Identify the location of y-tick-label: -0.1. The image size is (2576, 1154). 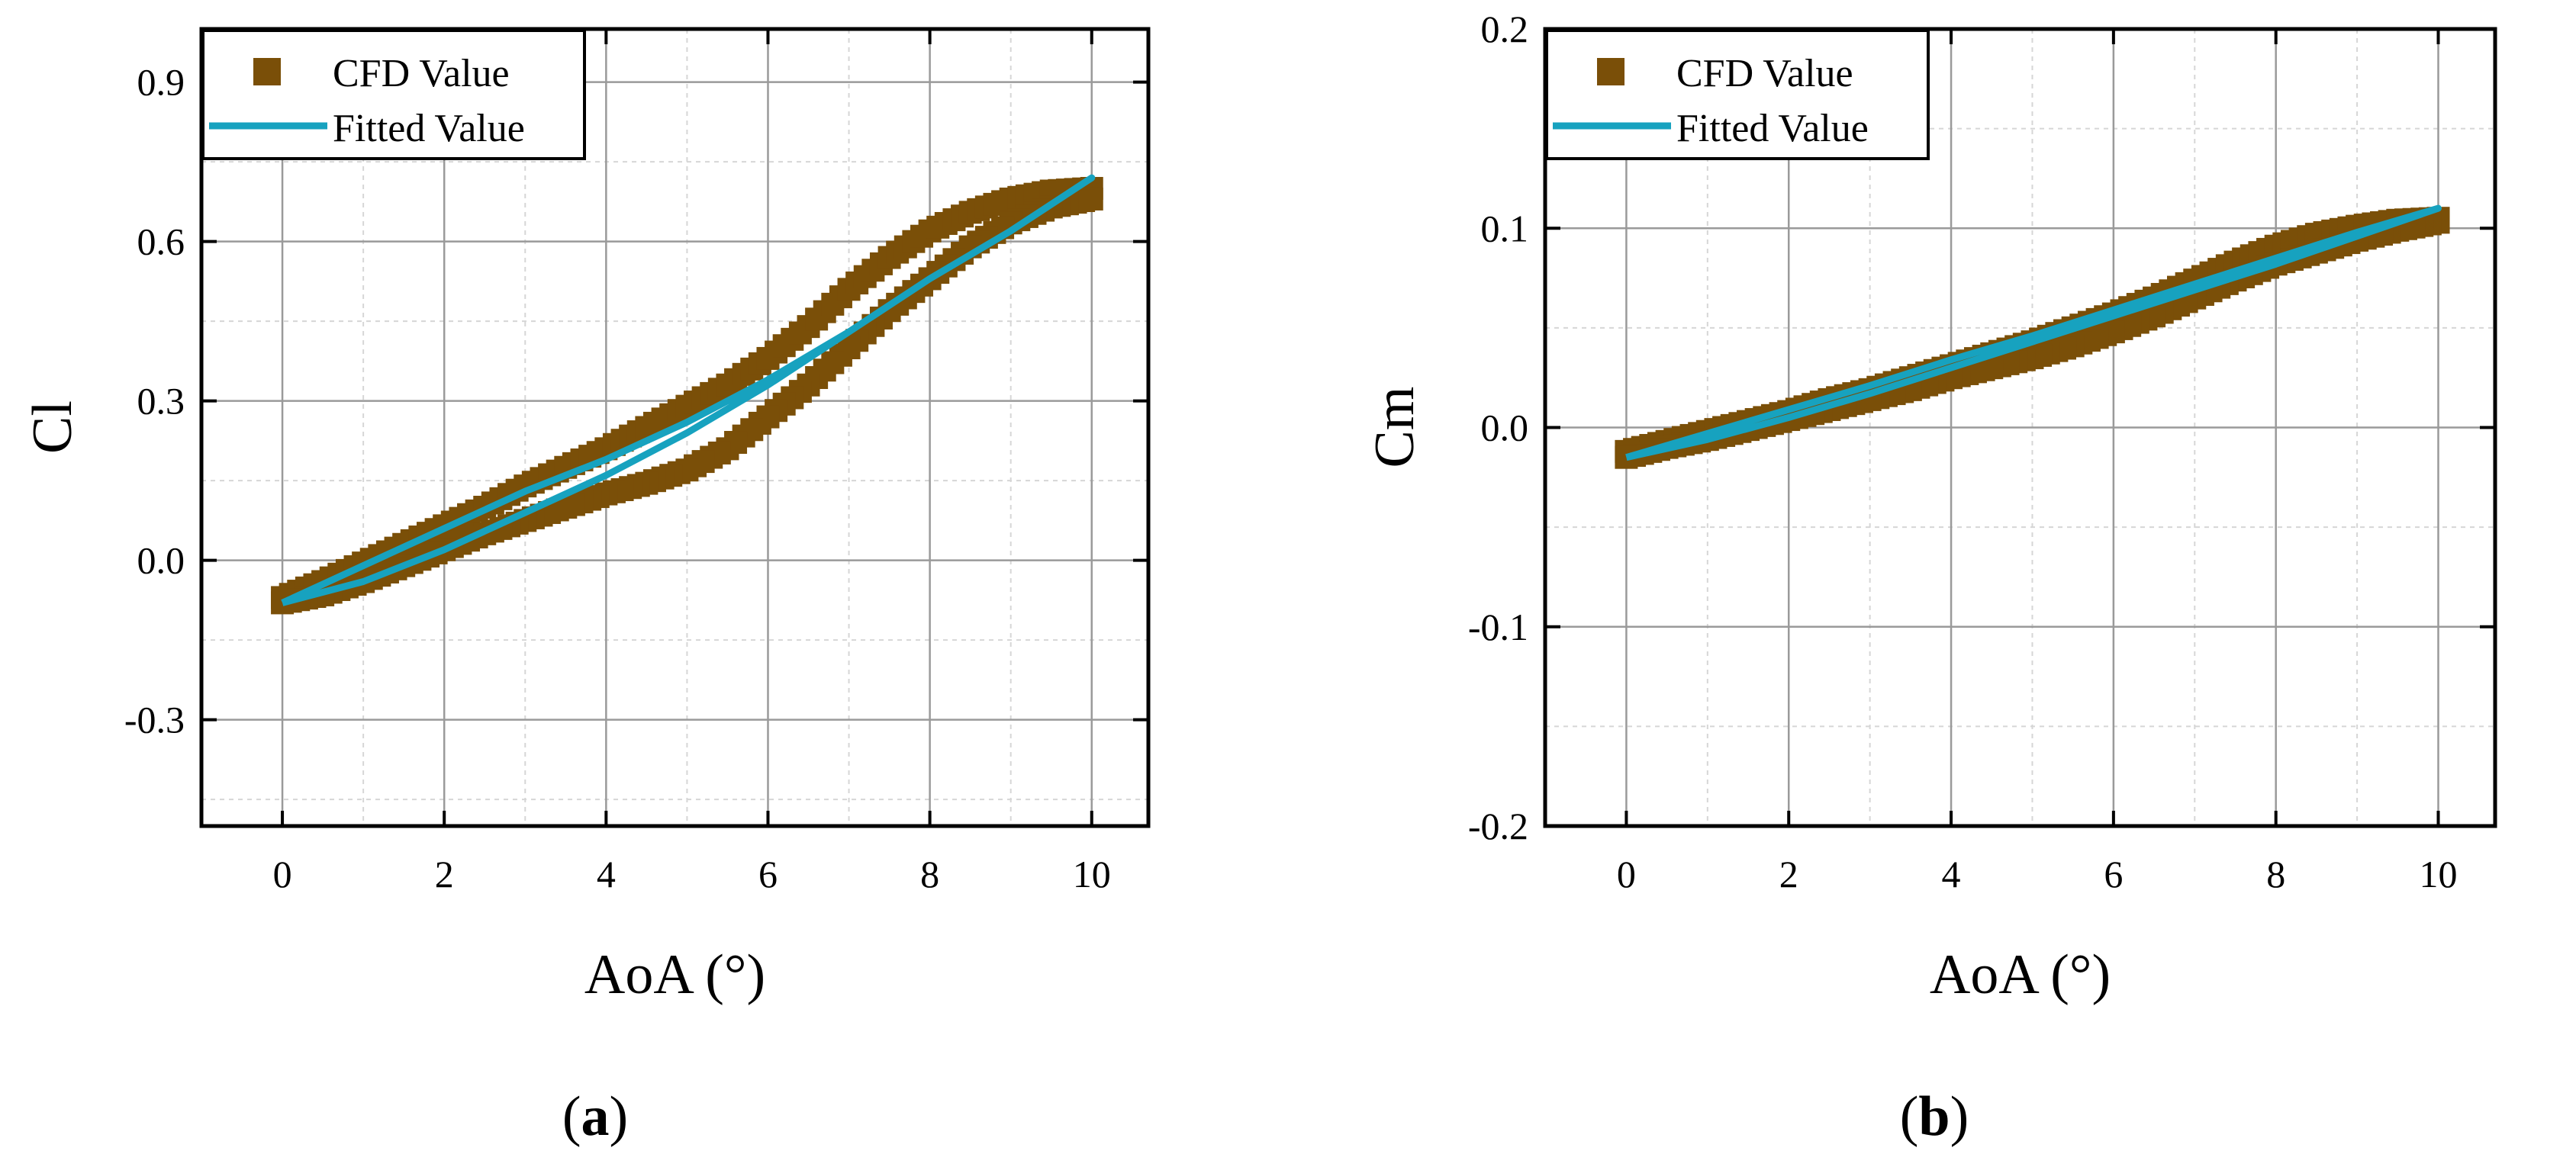
(1498, 627).